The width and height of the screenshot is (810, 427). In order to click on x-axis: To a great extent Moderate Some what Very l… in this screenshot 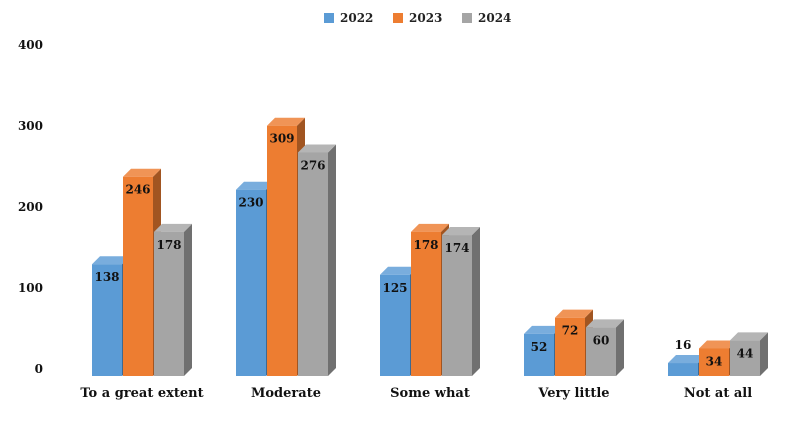, I will do `click(416, 393)`.